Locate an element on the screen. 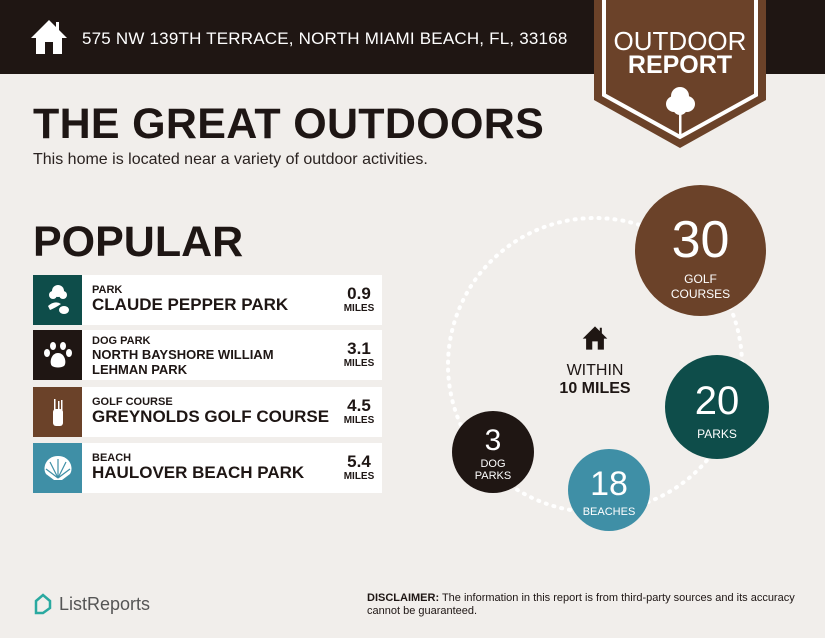  count-label: COURSES is located at coordinates (700, 293).